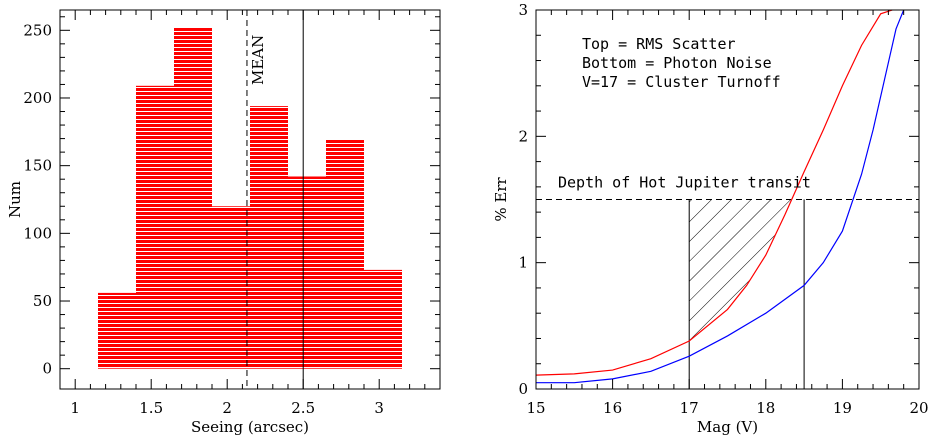  Describe the element at coordinates (659, 44) in the screenshot. I see `annotation-top: Top = RMS Scatter` at that location.